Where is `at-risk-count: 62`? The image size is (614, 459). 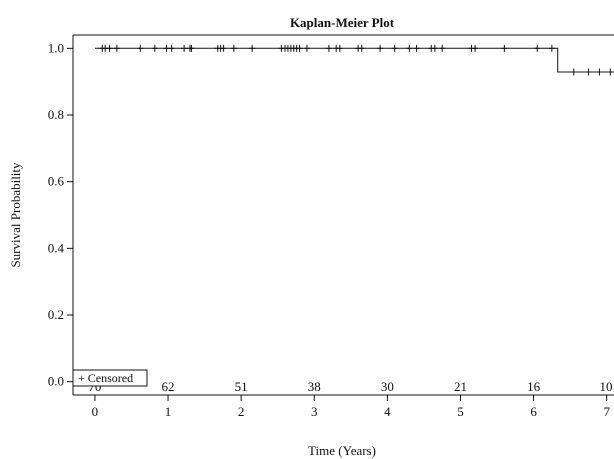
at-risk-count: 62 is located at coordinates (168, 386).